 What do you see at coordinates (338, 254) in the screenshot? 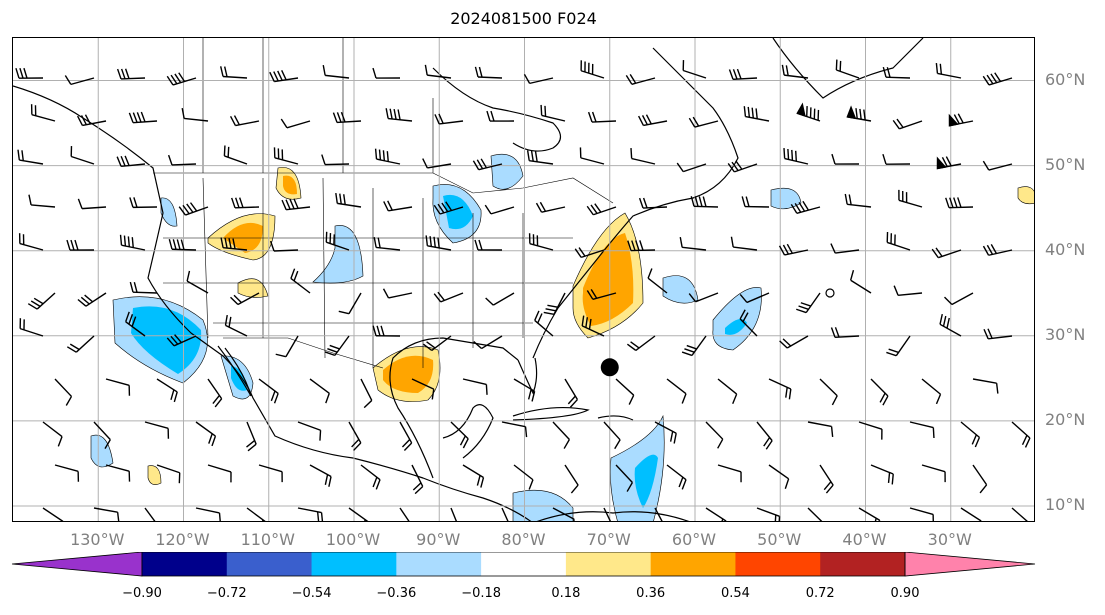
I see `neg-region-plains` at bounding box center [338, 254].